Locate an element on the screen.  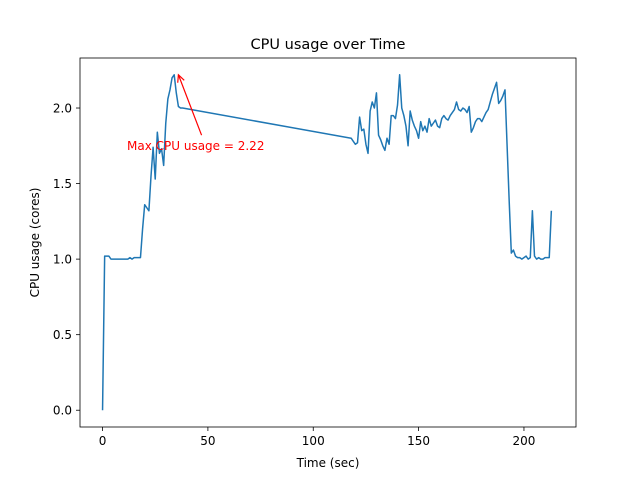
x-tick-label: 100 is located at coordinates (313, 441).